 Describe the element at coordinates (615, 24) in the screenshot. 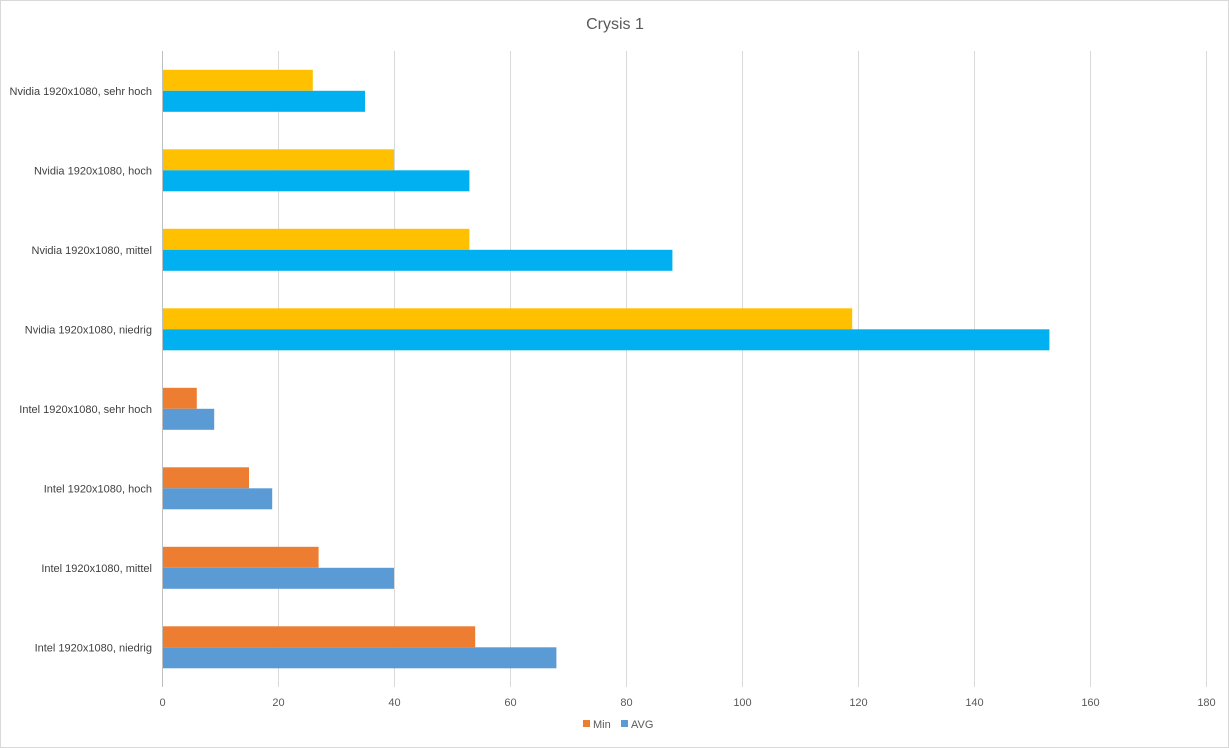

I see `chart-title: Crysis 1` at that location.